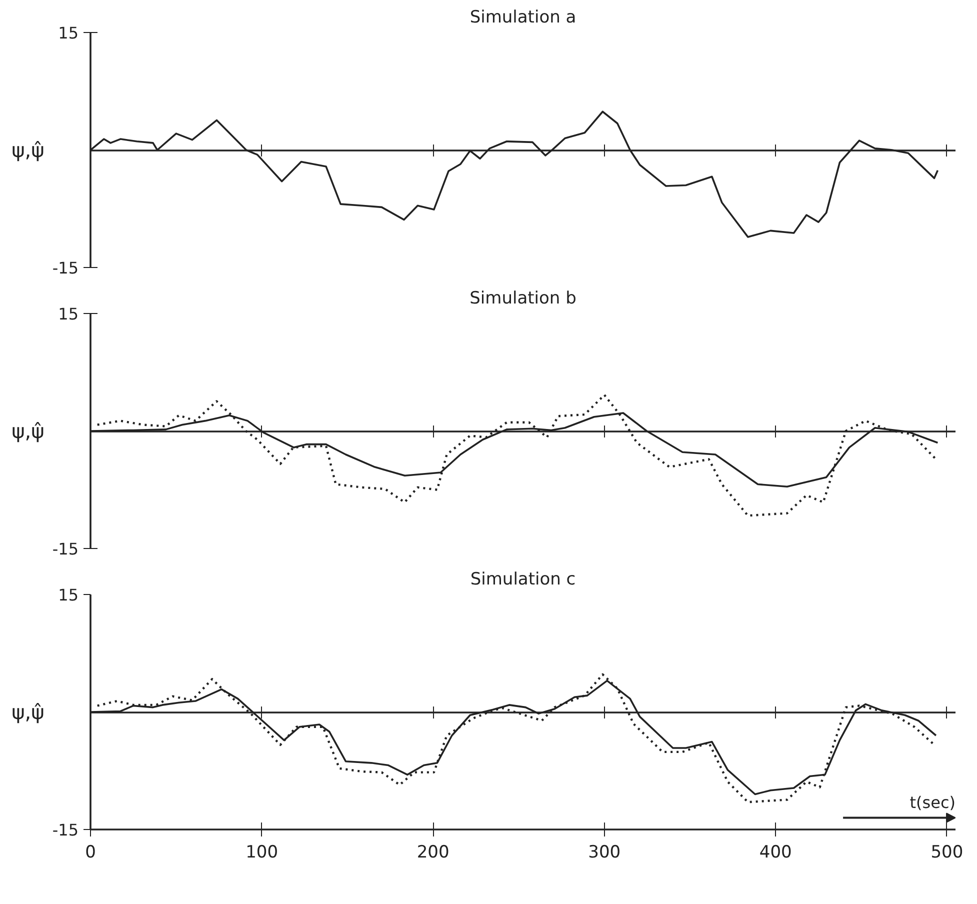  What do you see at coordinates (262, 852) in the screenshot?
I see `x-tick-label: 100` at bounding box center [262, 852].